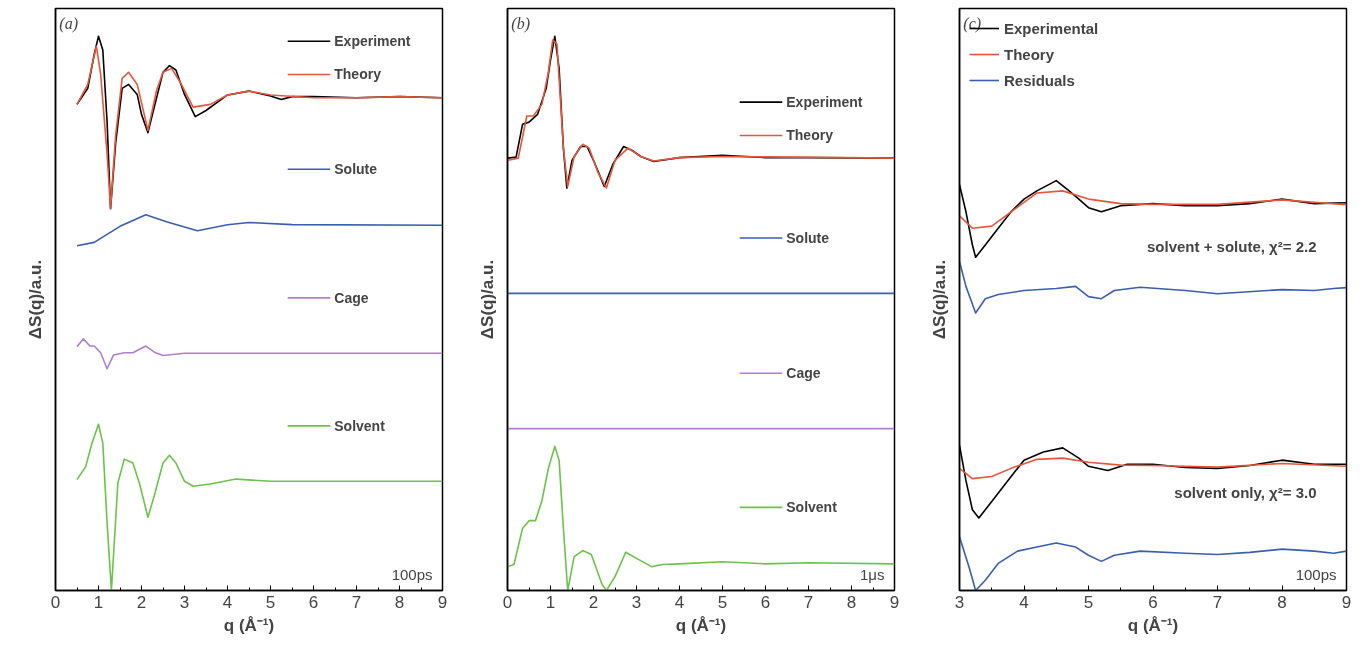 Image resolution: width=1370 pixels, height=651 pixels. Describe the element at coordinates (1051, 28) in the screenshot. I see `legend-label: Experimental` at that location.